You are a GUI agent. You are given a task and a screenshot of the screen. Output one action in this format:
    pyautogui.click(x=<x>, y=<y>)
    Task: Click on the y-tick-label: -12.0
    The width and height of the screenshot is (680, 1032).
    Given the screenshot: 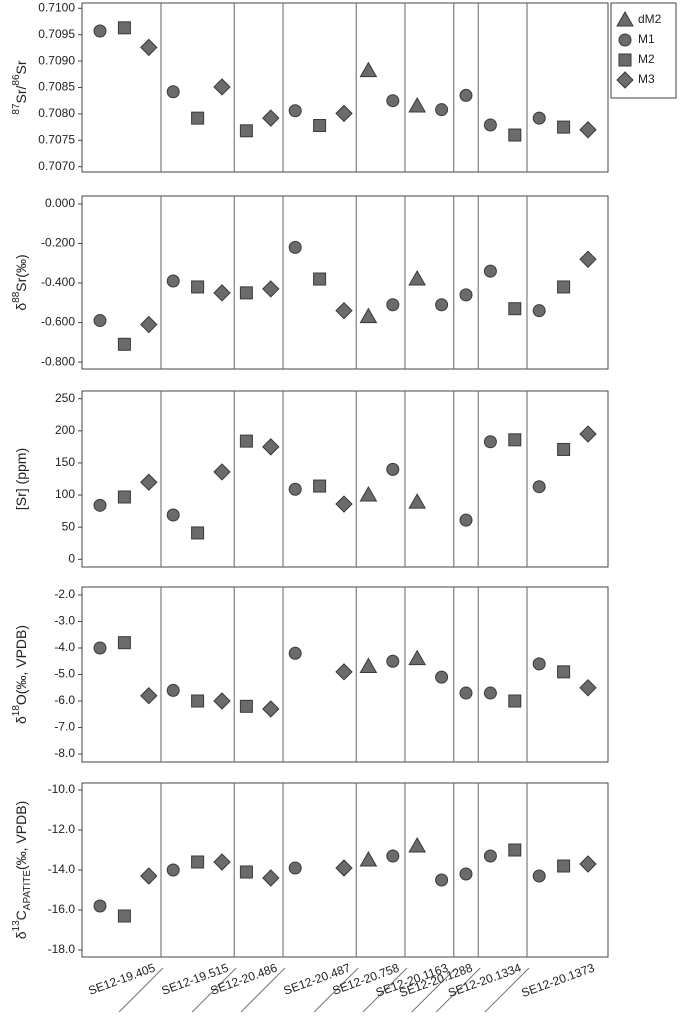 What is the action you would take?
    pyautogui.click(x=62, y=829)
    